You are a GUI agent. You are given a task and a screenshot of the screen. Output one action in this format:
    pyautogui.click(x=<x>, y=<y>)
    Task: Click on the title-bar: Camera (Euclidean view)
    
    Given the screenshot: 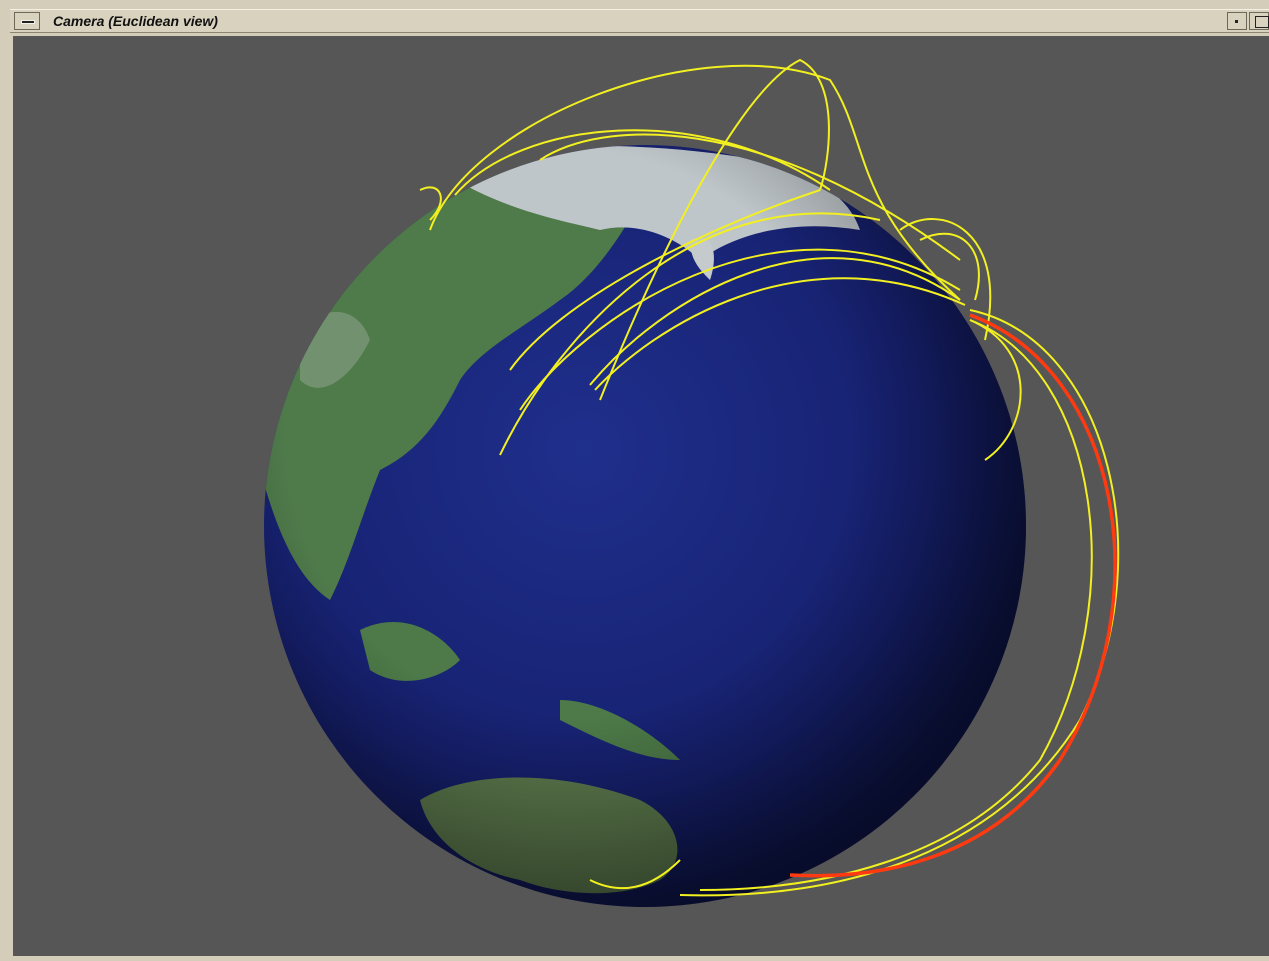 What is the action you would take?
    pyautogui.click(x=639, y=21)
    